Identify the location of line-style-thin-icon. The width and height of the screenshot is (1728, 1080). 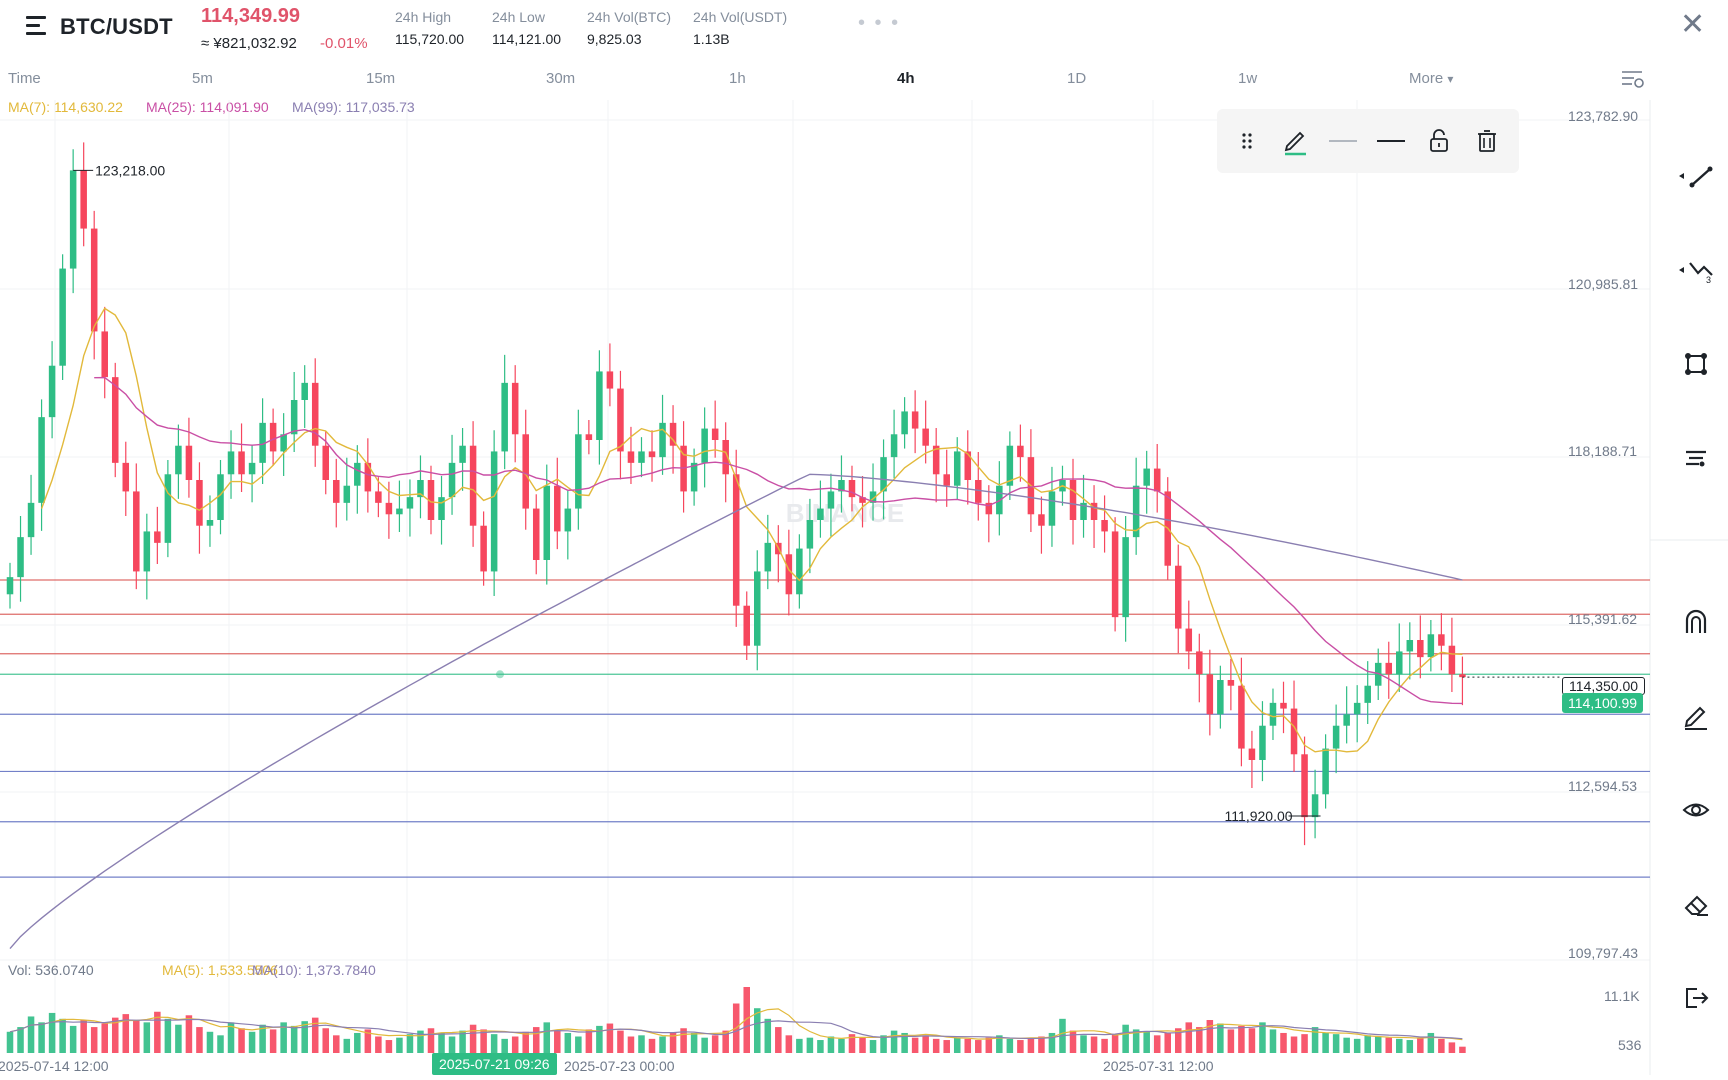
(1343, 141).